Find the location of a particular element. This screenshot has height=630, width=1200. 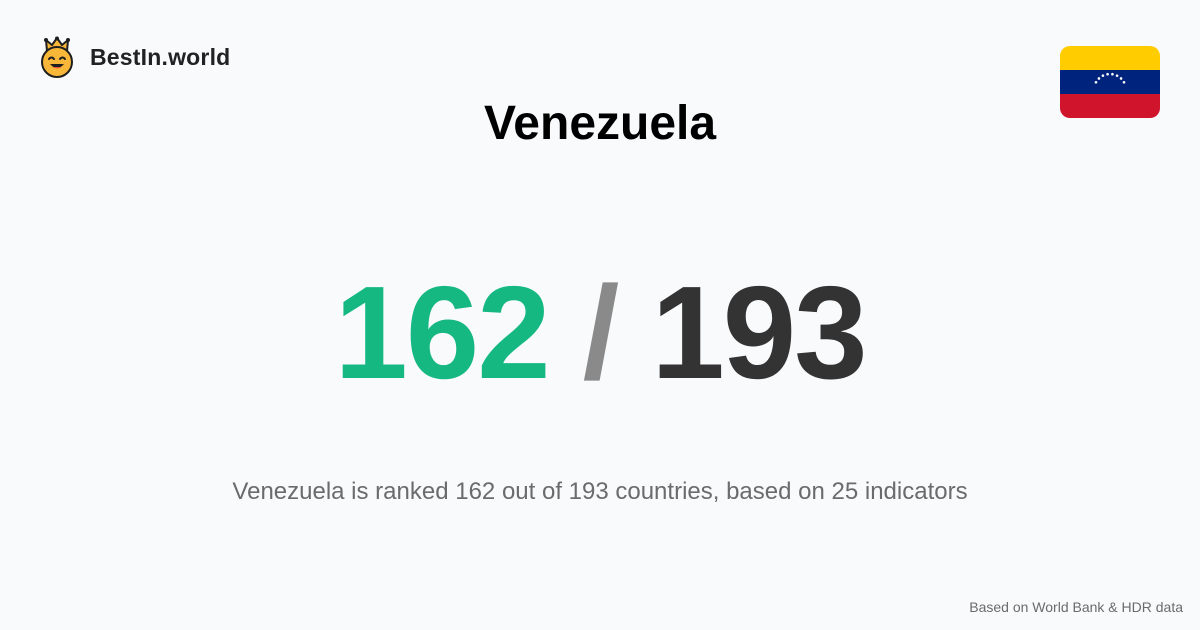

rank-total: 193 is located at coordinates (759, 332).